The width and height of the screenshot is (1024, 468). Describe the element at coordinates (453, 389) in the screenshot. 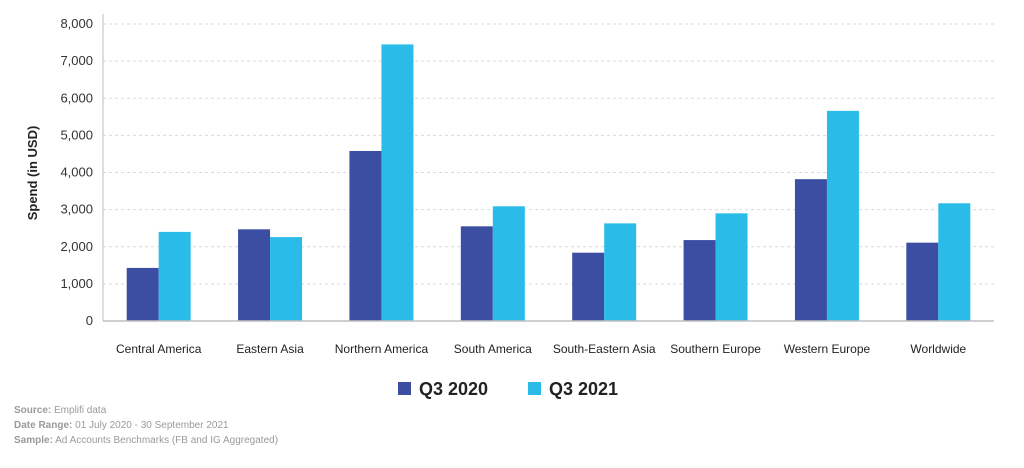

I see `legend-label: Q3 2020` at that location.